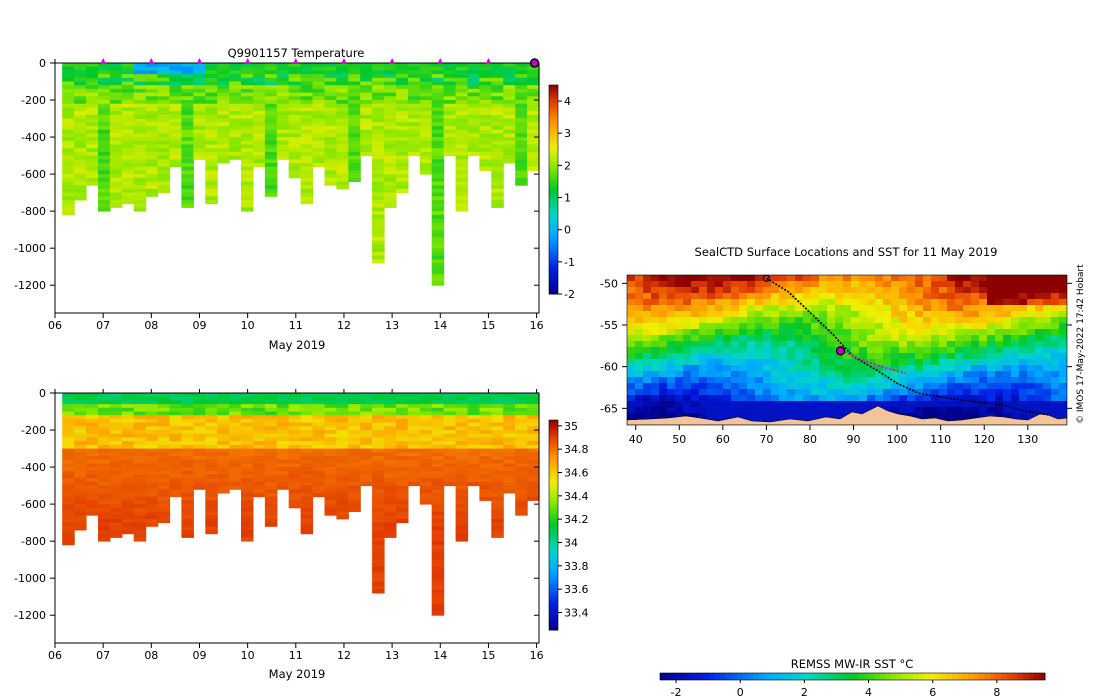 This screenshot has height=700, width=1100. Describe the element at coordinates (576, 589) in the screenshot. I see `salinity-colorbar-tick-label: 33.6` at that location.